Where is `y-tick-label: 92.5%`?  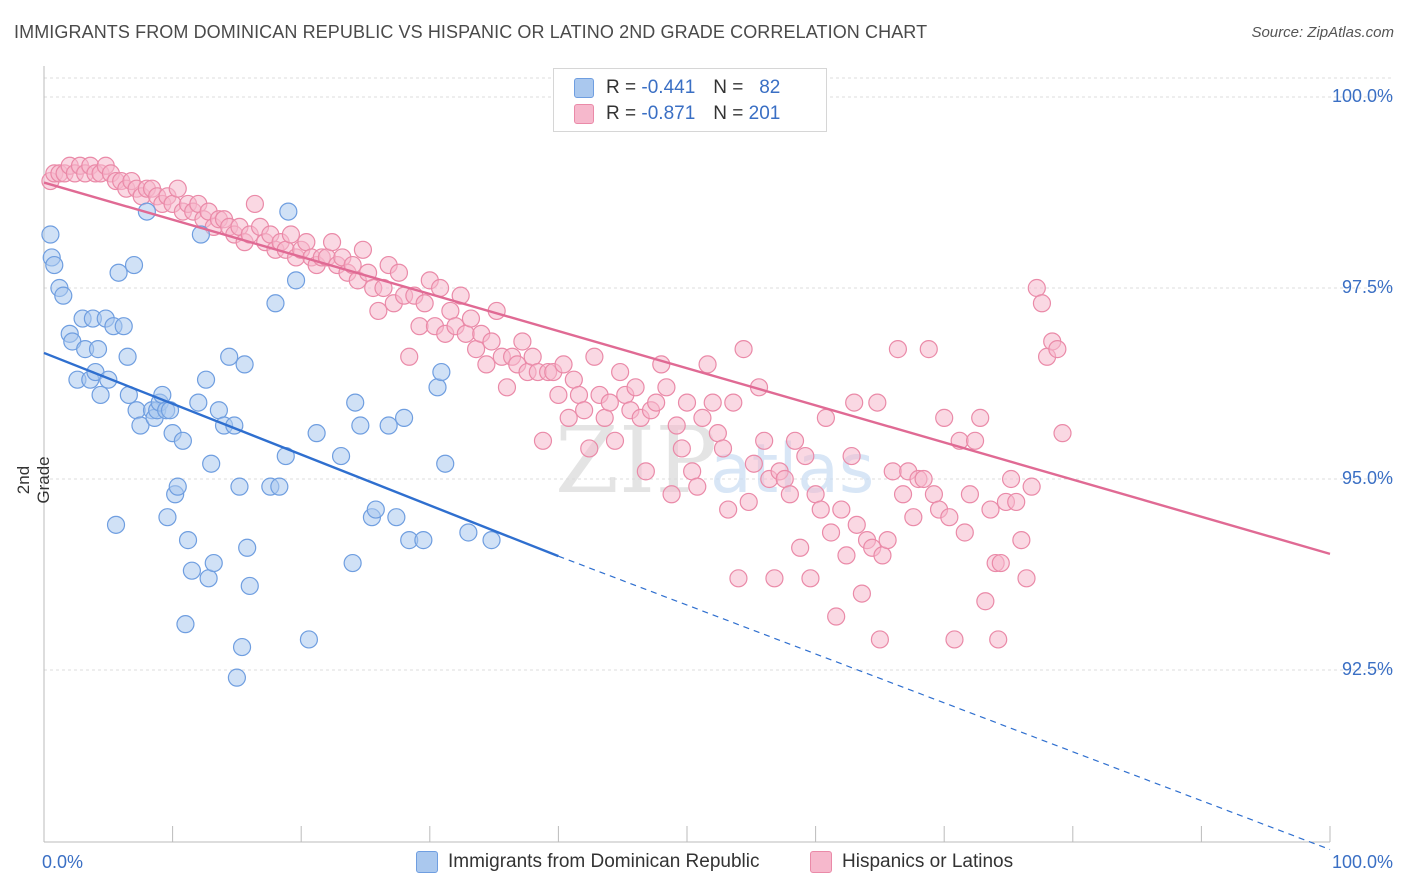
y-tick-label: 92.5% is located at coordinates (1367, 669).